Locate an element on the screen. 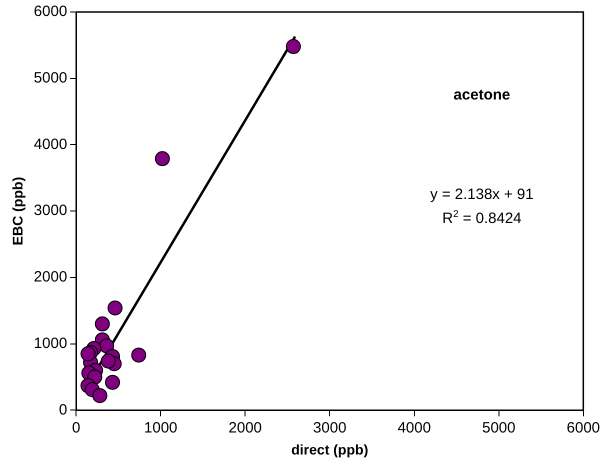  x-tick-label: 0 is located at coordinates (76, 427).